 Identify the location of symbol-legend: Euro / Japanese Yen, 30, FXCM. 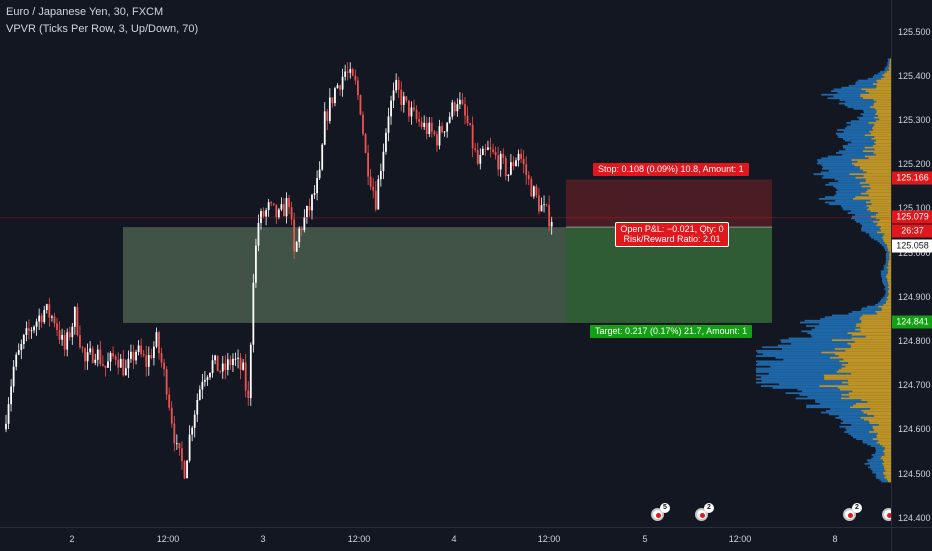
(85, 12).